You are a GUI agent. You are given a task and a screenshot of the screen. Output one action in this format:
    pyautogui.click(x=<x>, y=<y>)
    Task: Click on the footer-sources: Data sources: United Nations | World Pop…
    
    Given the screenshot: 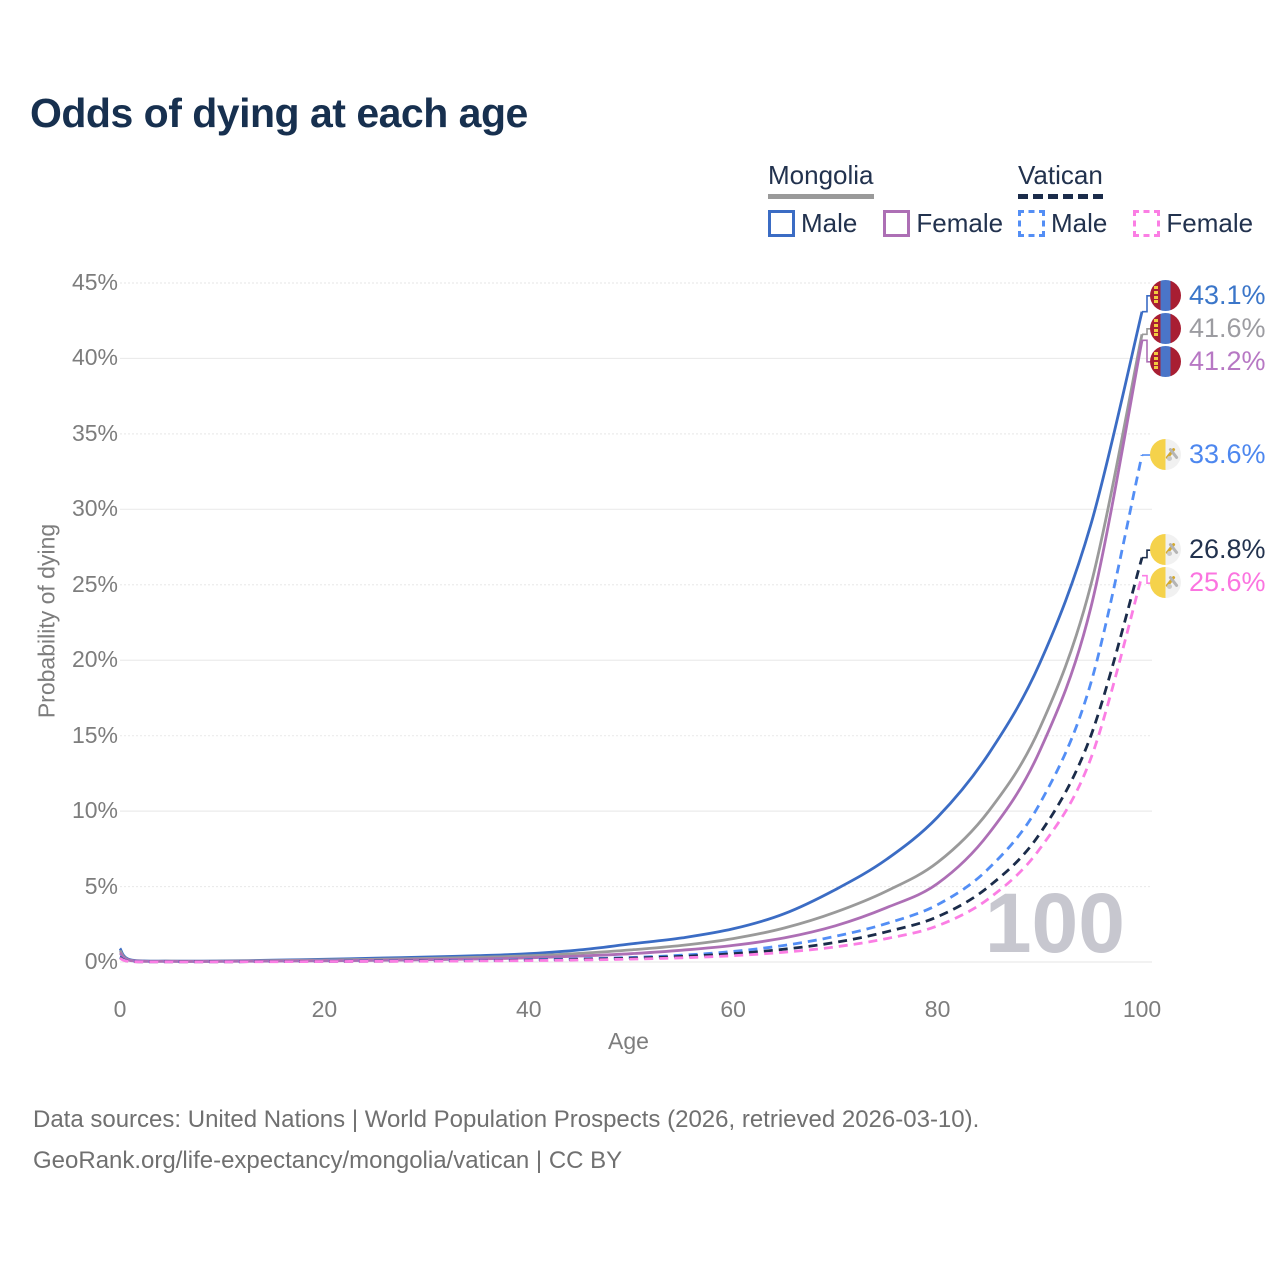 What is the action you would take?
    pyautogui.click(x=506, y=1119)
    